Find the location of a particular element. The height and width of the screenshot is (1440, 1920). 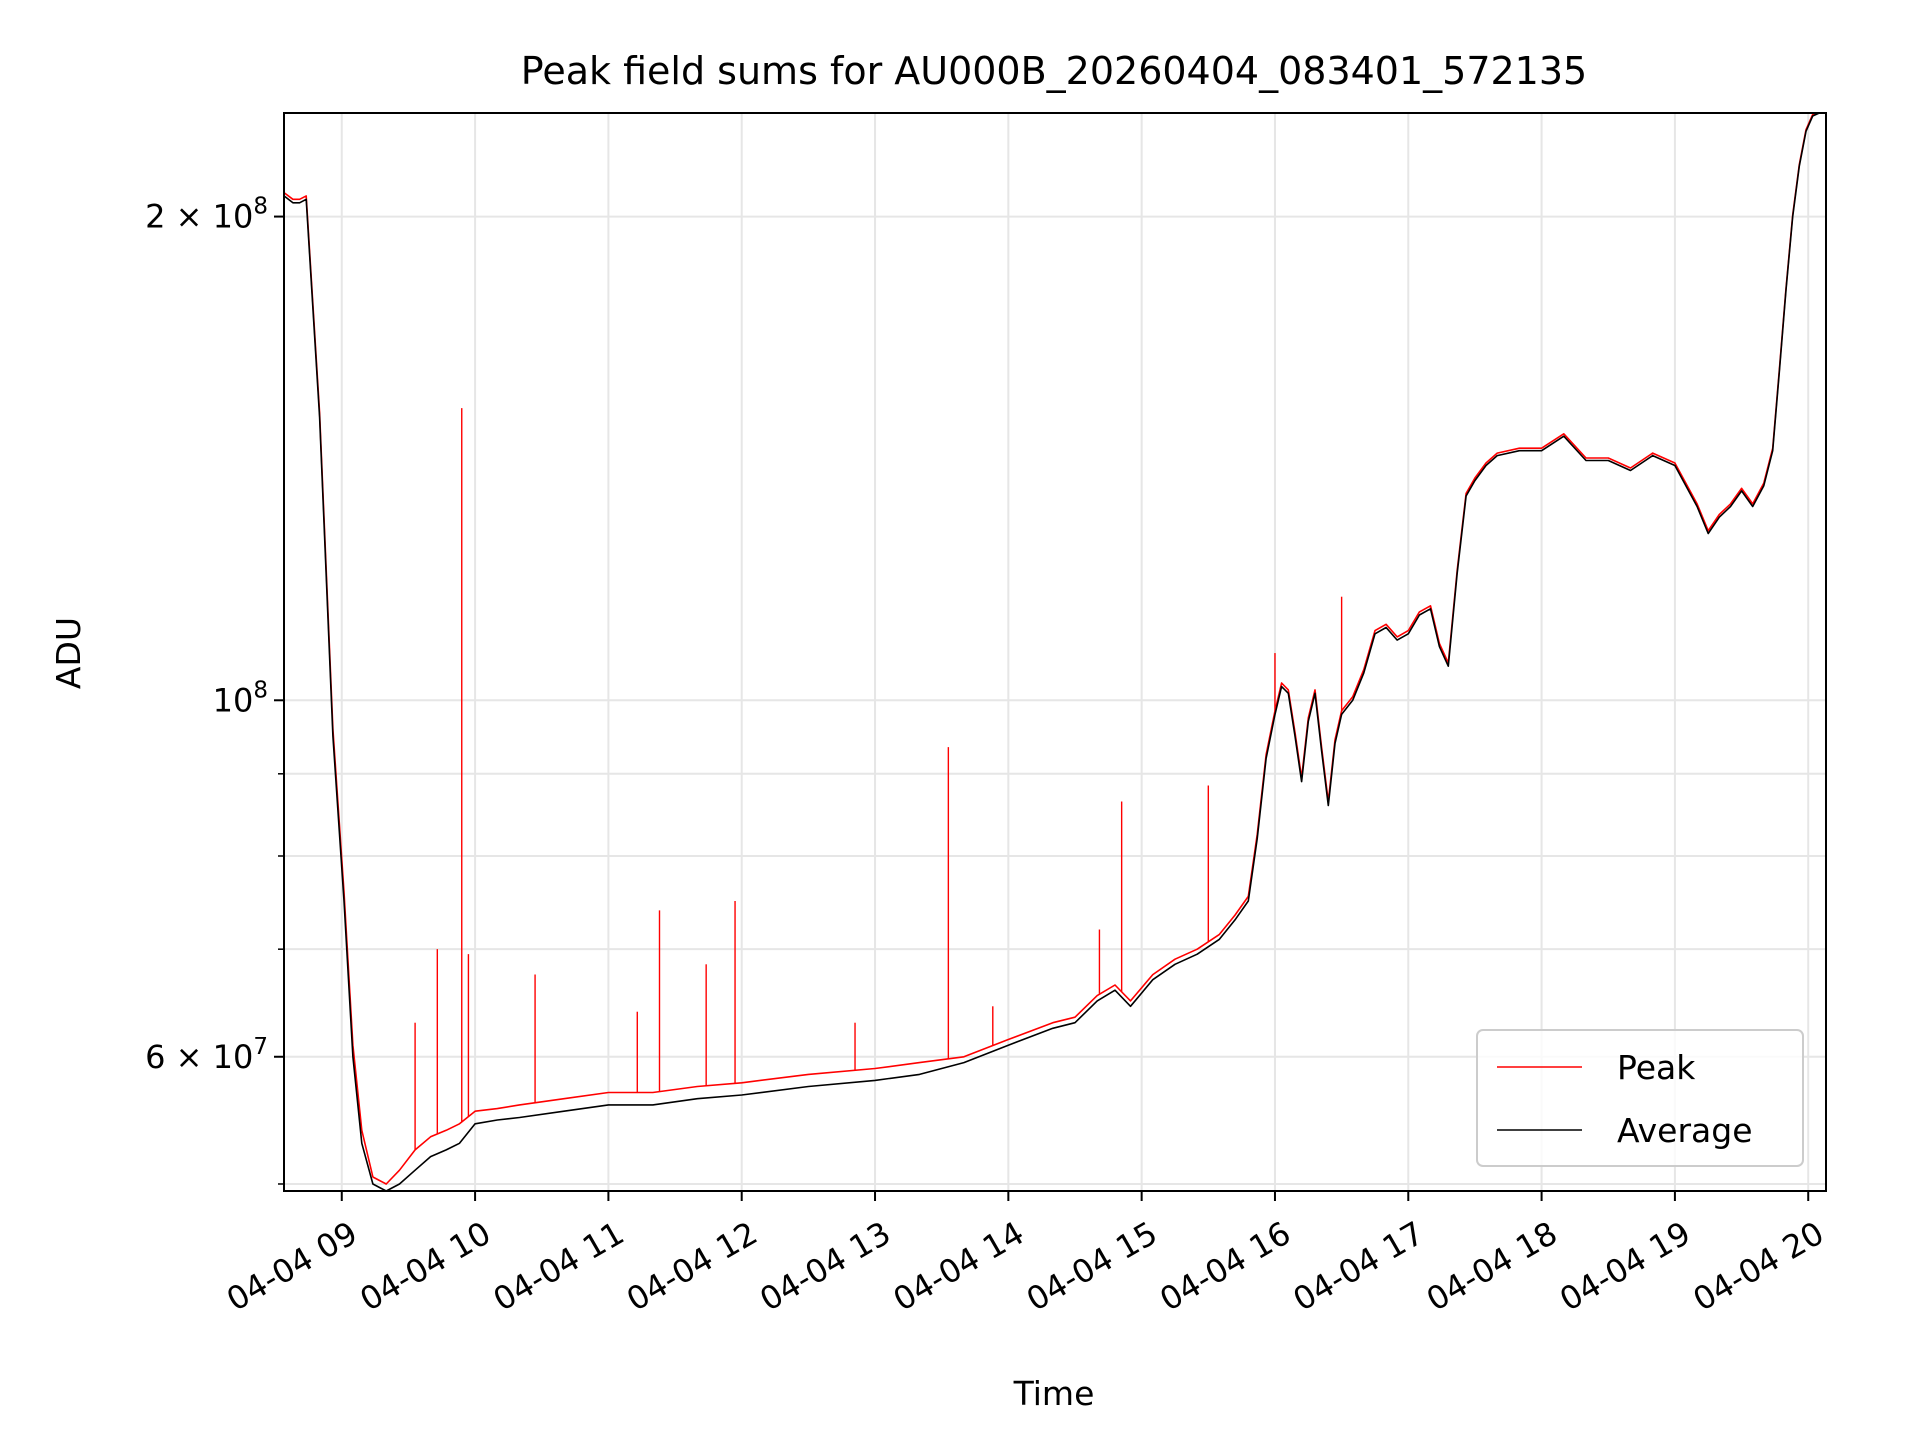

legend-label-peak: Peak is located at coordinates (1656, 1067).